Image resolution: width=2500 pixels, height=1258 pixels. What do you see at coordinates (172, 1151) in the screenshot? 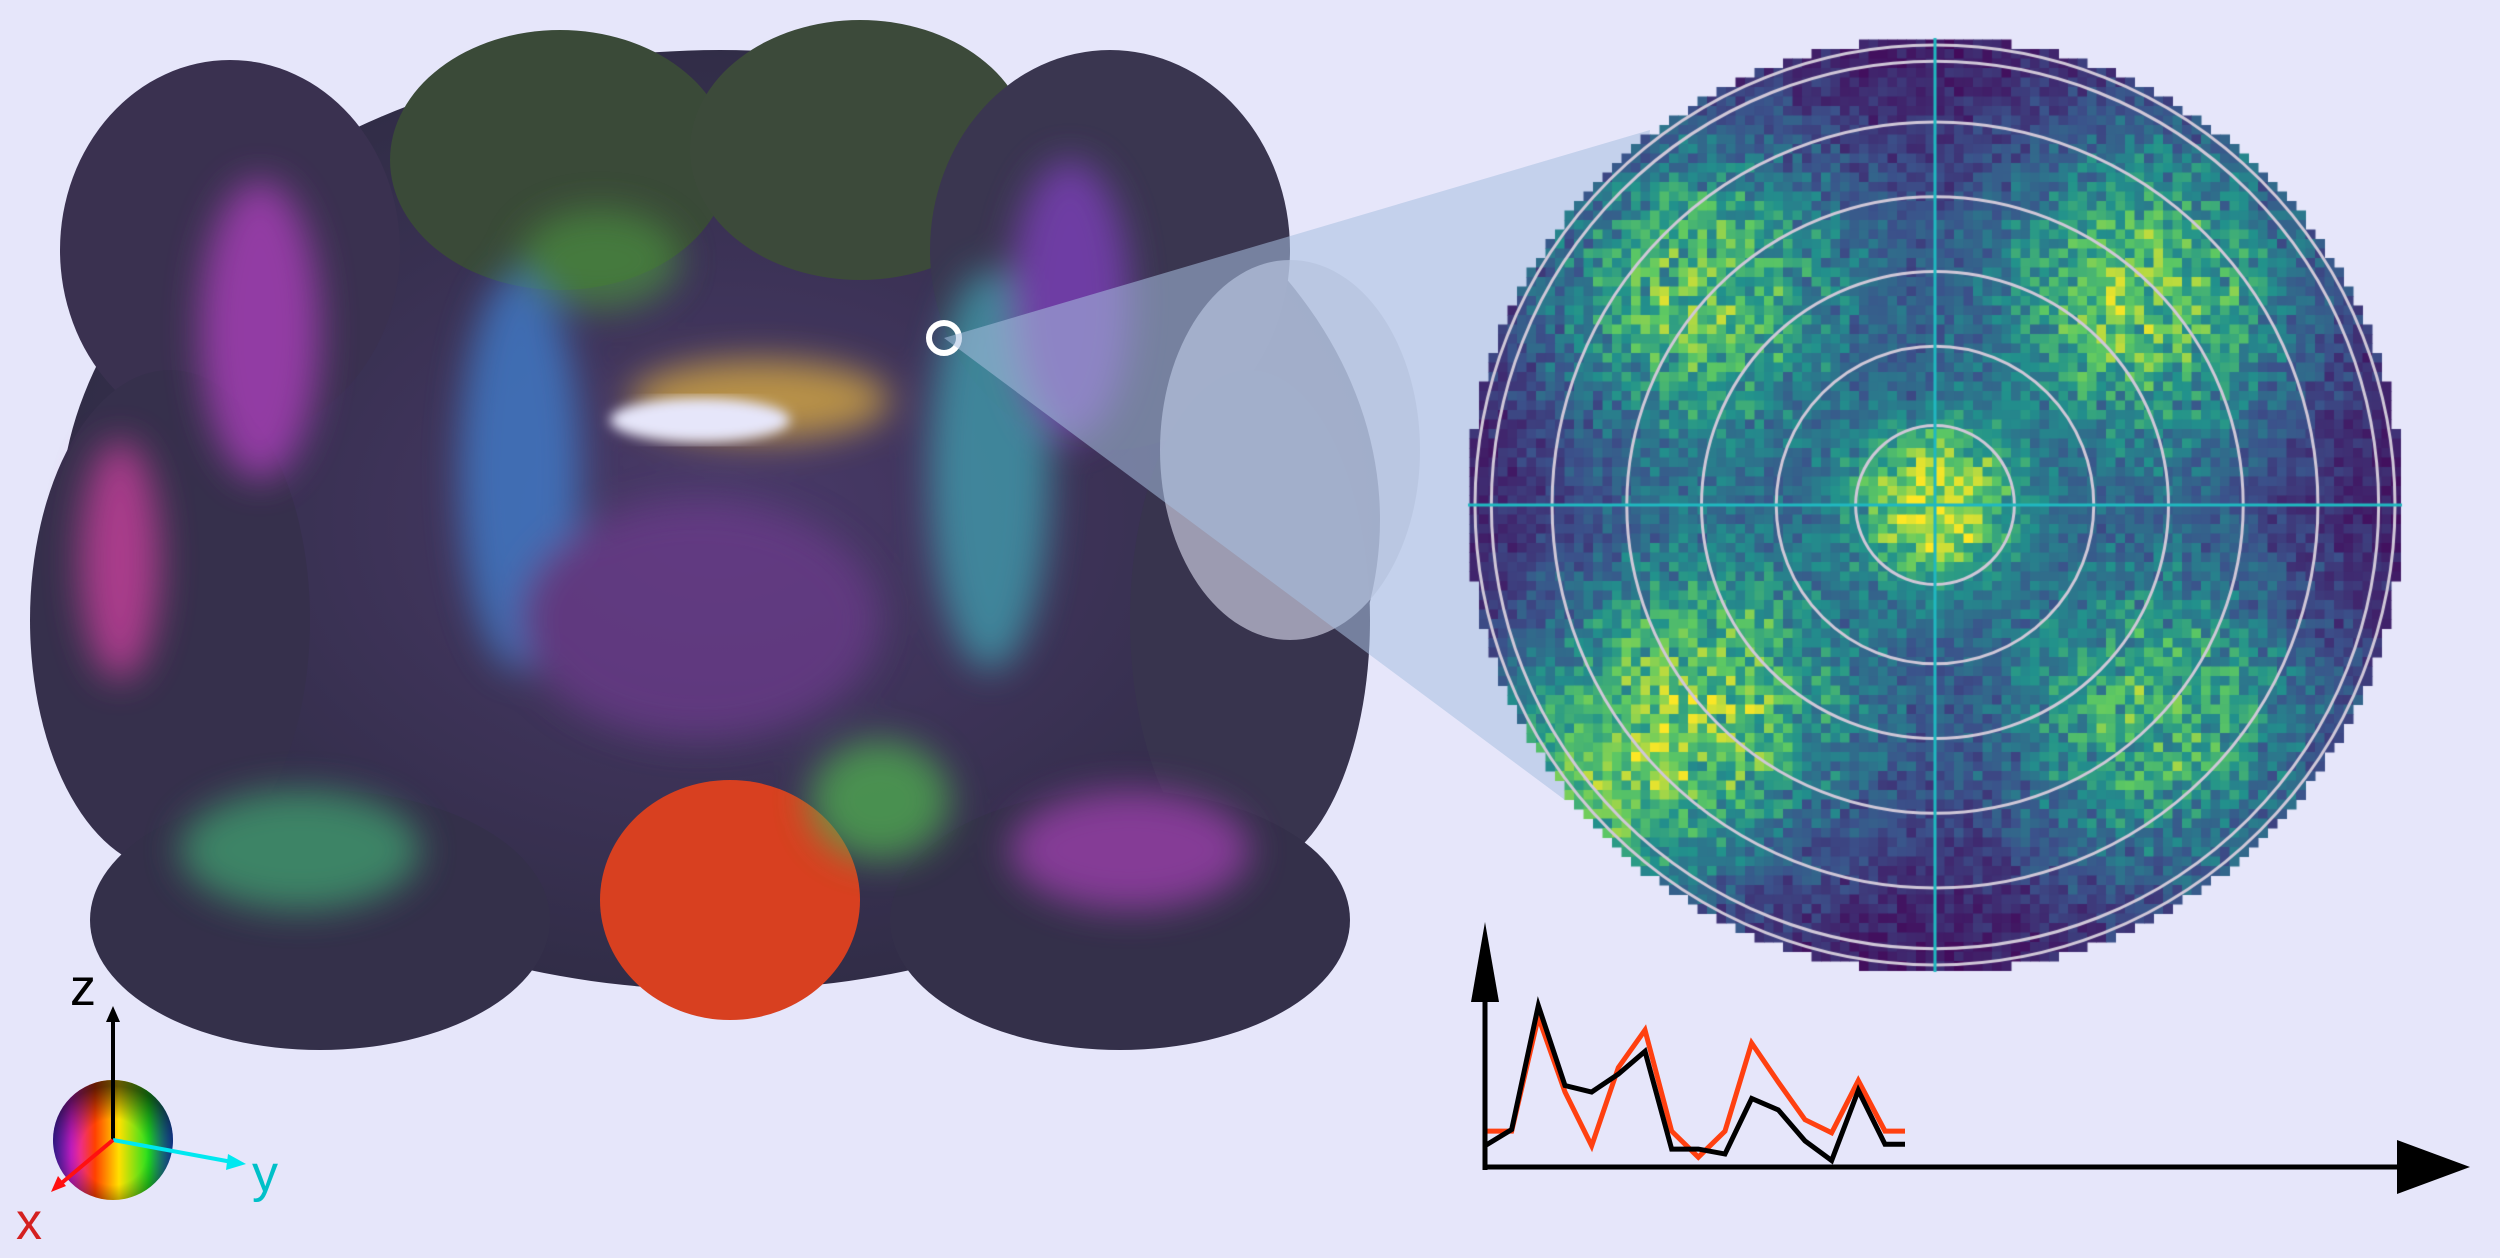
I see `y-arrow` at bounding box center [172, 1151].